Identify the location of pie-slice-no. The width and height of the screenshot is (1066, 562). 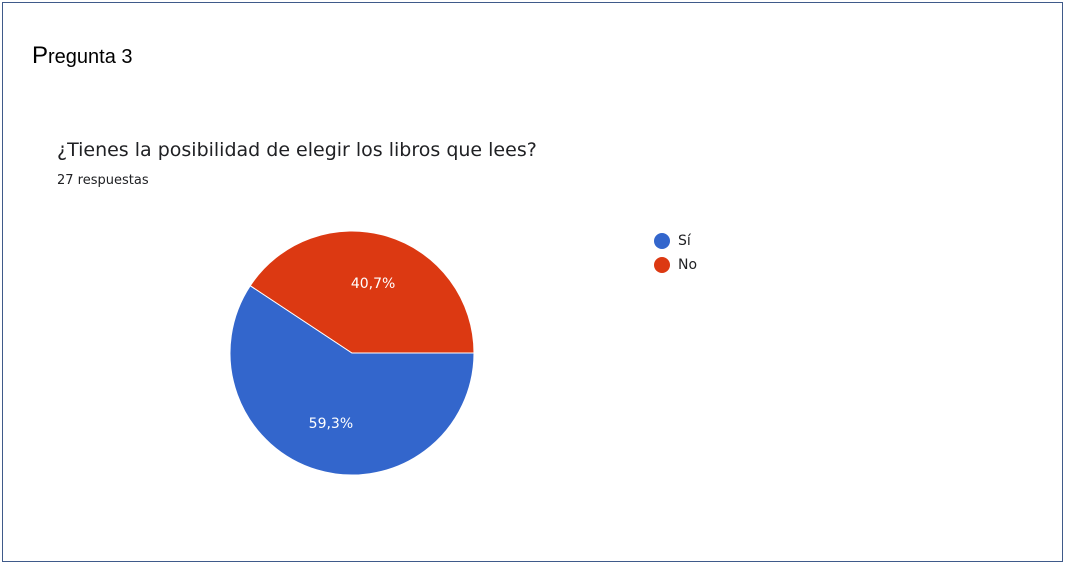
(362, 292).